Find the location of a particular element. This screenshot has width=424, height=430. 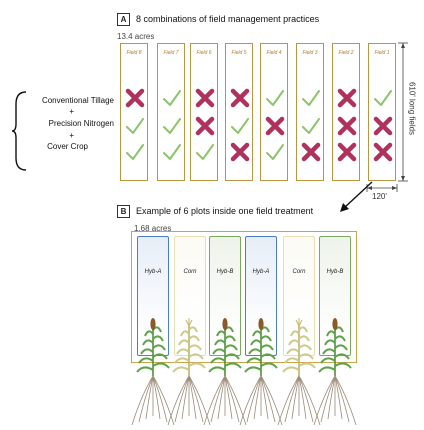

field-label: Field 2 is located at coordinates (346, 53).